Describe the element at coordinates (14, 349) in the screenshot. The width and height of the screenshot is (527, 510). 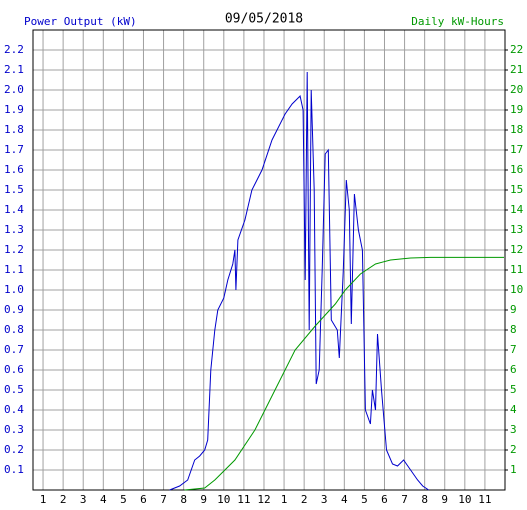
I see `y-tick-label: 0.7` at that location.